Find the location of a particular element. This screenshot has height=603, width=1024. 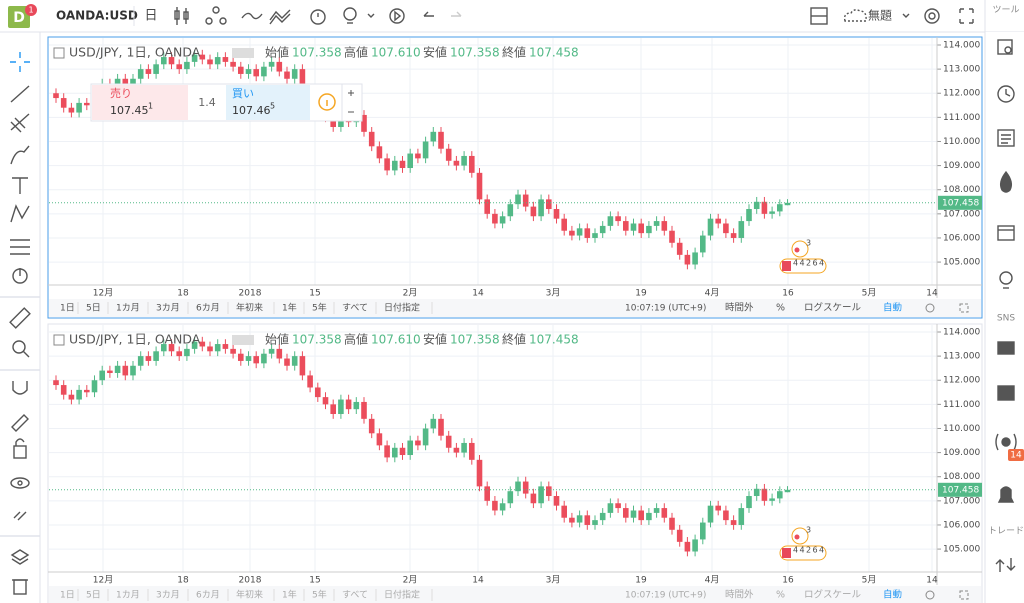

toolbar is located at coordinates (512, 16).